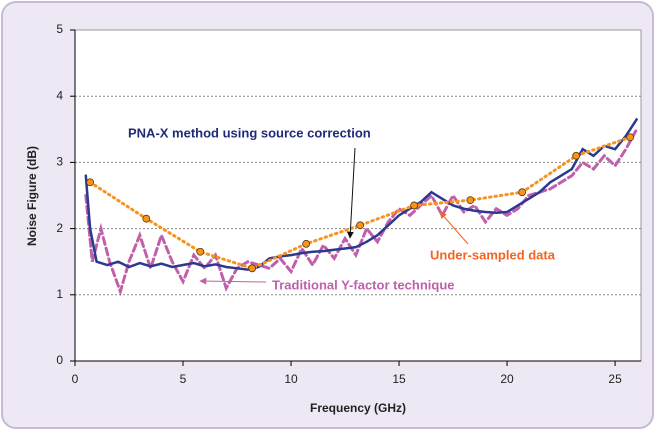 This screenshot has width=655, height=435. Describe the element at coordinates (59, 29) in the screenshot. I see `y-tick-label: 5` at that location.